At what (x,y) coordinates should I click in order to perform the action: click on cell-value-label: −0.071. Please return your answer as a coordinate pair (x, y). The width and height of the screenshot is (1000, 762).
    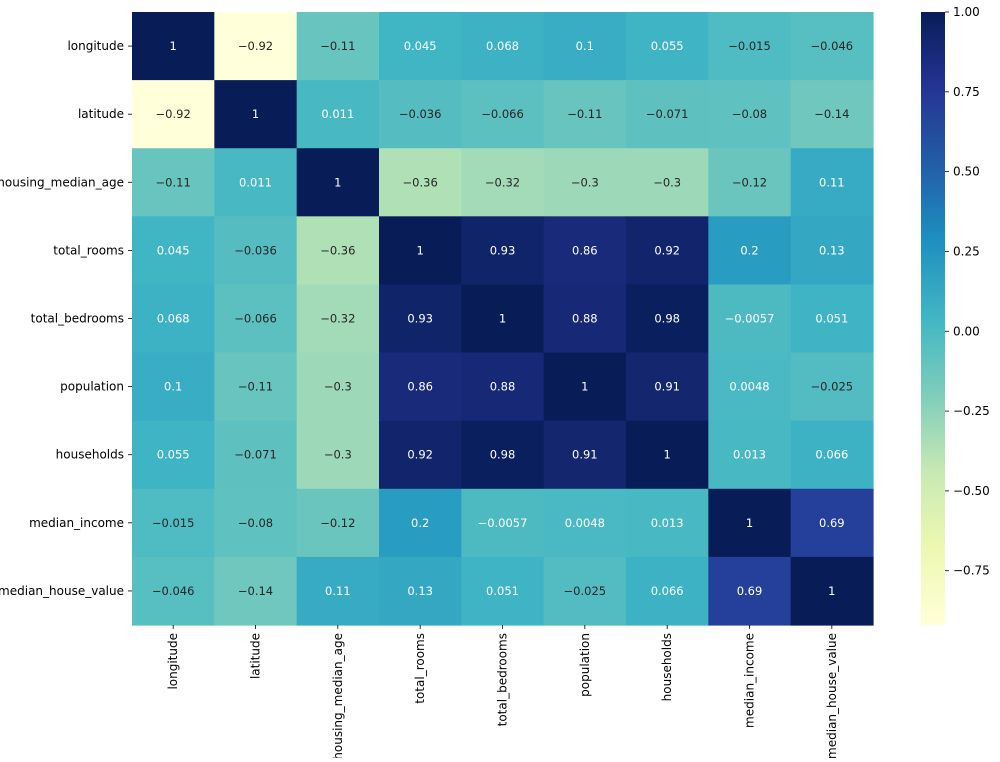
    Looking at the image, I should click on (255, 455).